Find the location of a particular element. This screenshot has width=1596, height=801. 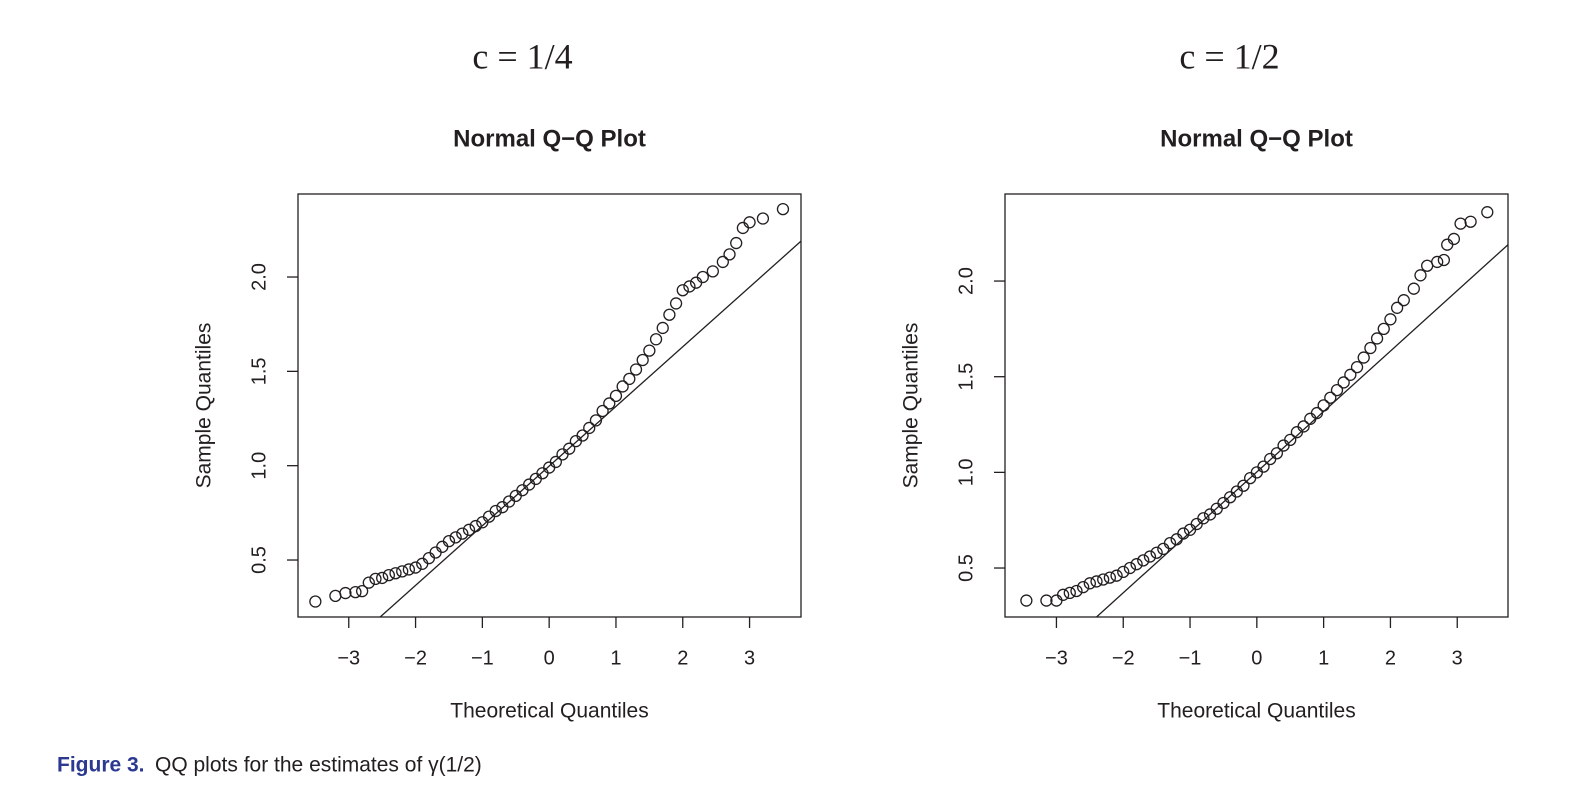

chart-title: Normal Q−Q Plot is located at coordinates (1256, 138).